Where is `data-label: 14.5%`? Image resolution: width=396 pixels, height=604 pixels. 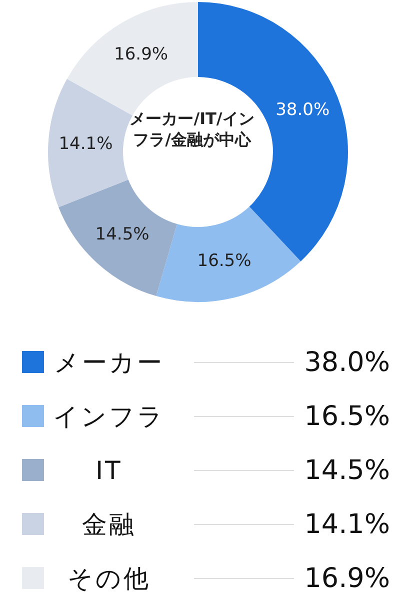
data-label: 14.5% is located at coordinates (122, 234).